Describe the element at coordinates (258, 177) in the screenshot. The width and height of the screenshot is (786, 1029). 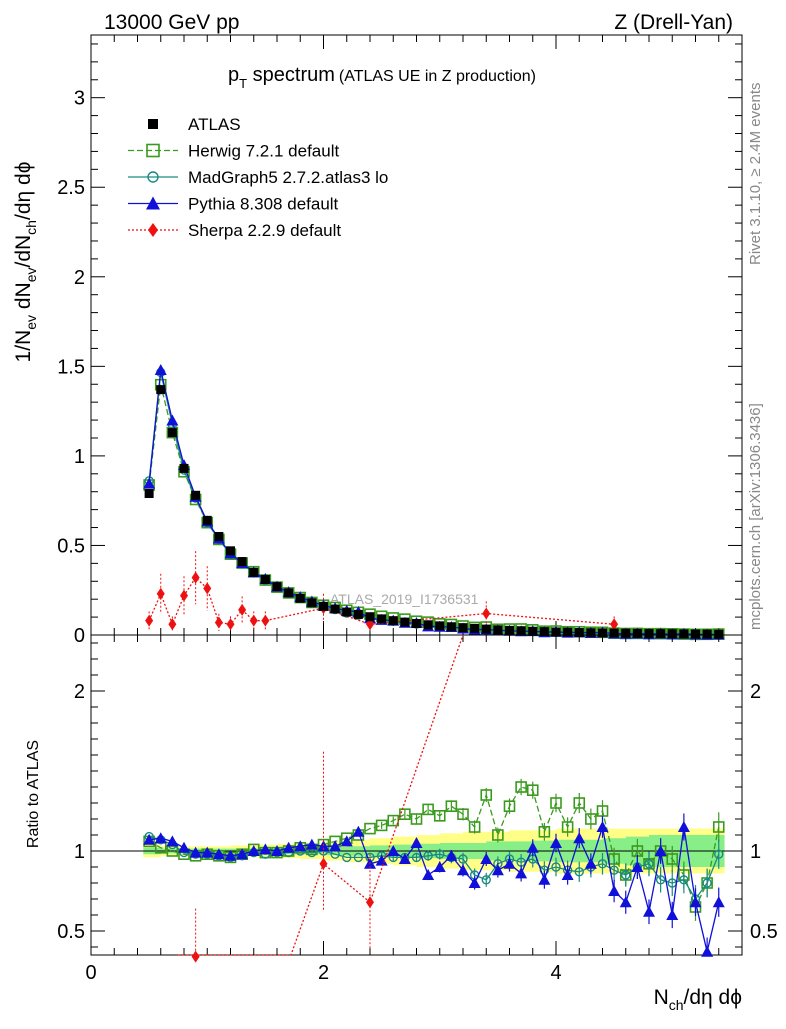
I see `legend-item: MadGraph5 2.7.2.atlas3 lo` at that location.